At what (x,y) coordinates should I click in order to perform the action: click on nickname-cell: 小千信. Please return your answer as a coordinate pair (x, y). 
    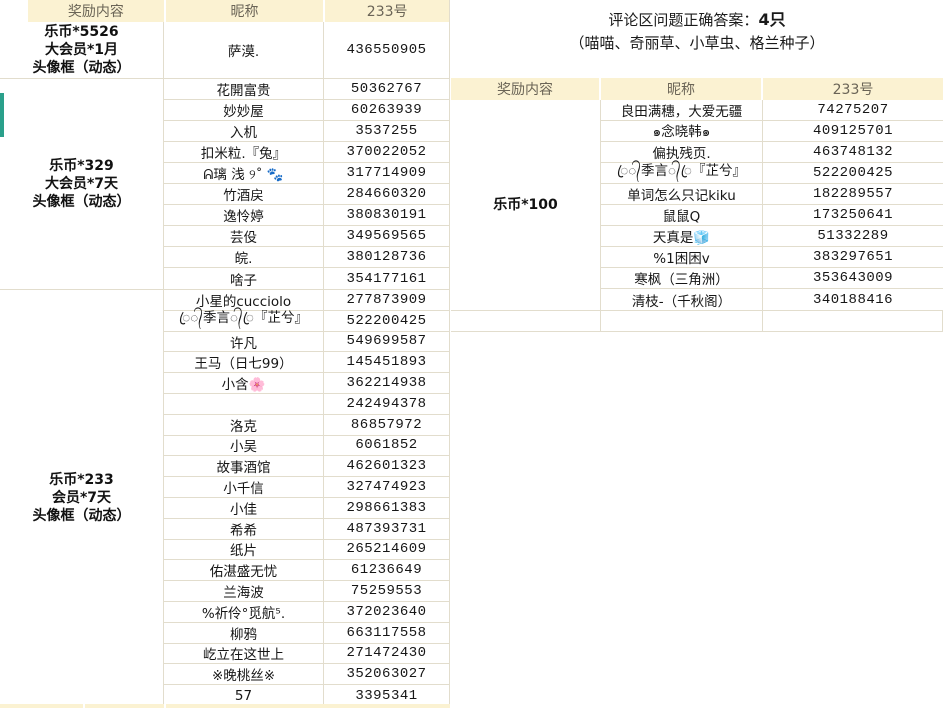
    Looking at the image, I should click on (244, 487).